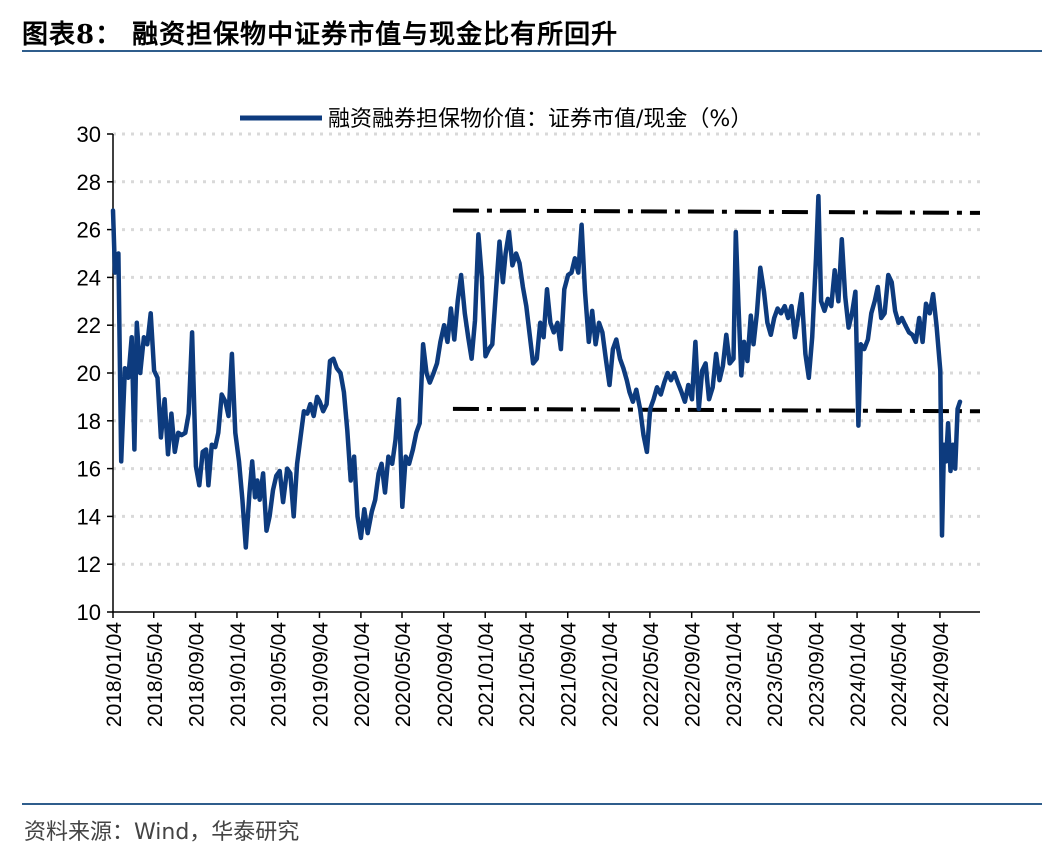 This screenshot has height=852, width=1048. Describe the element at coordinates (89, 373) in the screenshot. I see `y-tick-label: 20` at that location.